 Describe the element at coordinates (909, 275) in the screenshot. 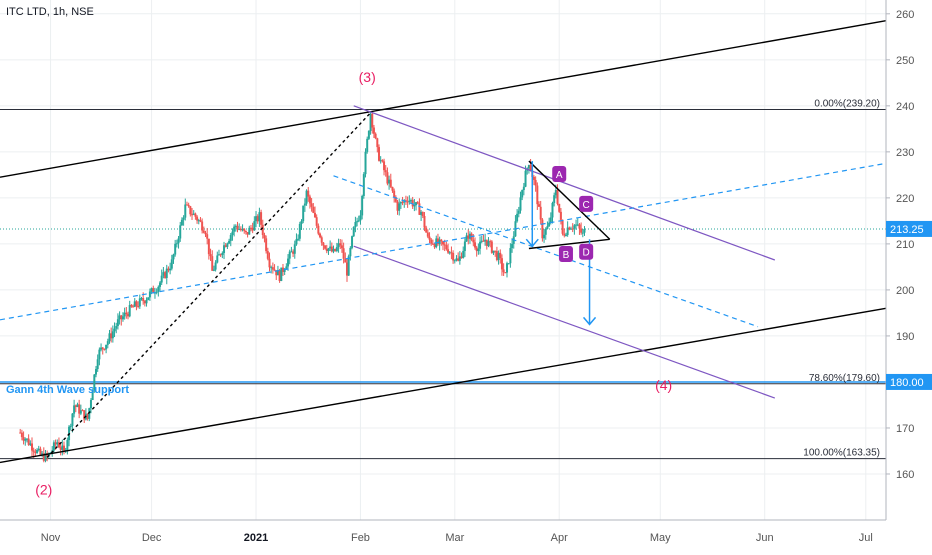

I see `price-axis-bg` at that location.